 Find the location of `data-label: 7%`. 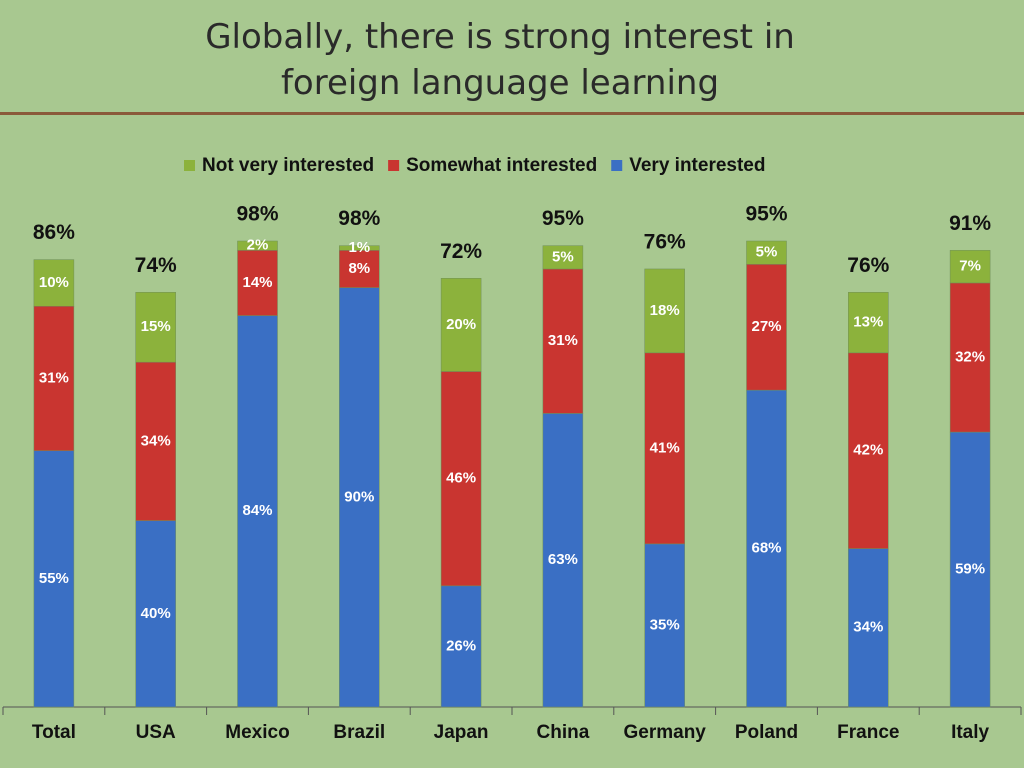

data-label: 7% is located at coordinates (970, 266).